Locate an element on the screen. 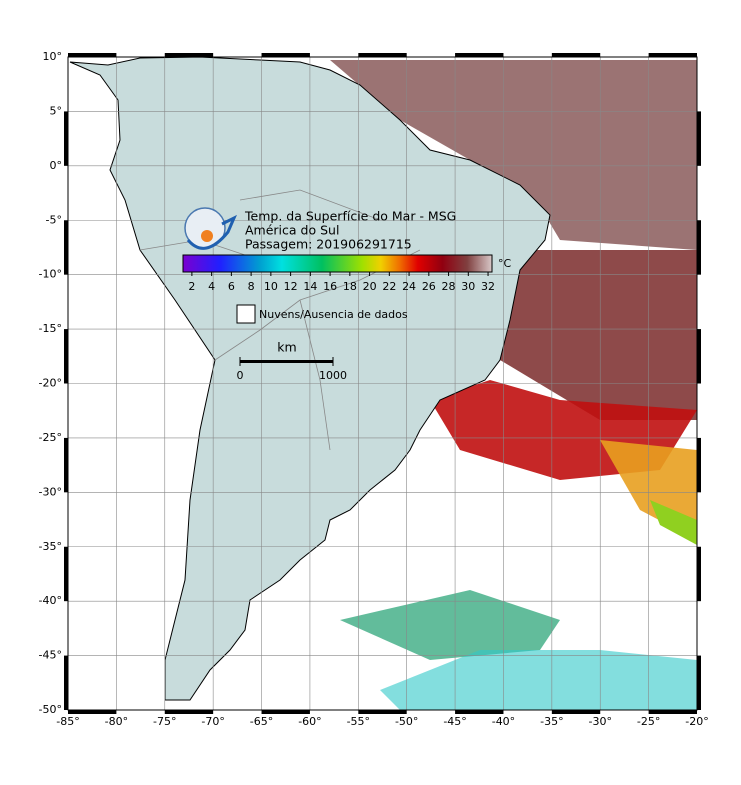  colorbar-tick-label: 16 is located at coordinates (330, 286).